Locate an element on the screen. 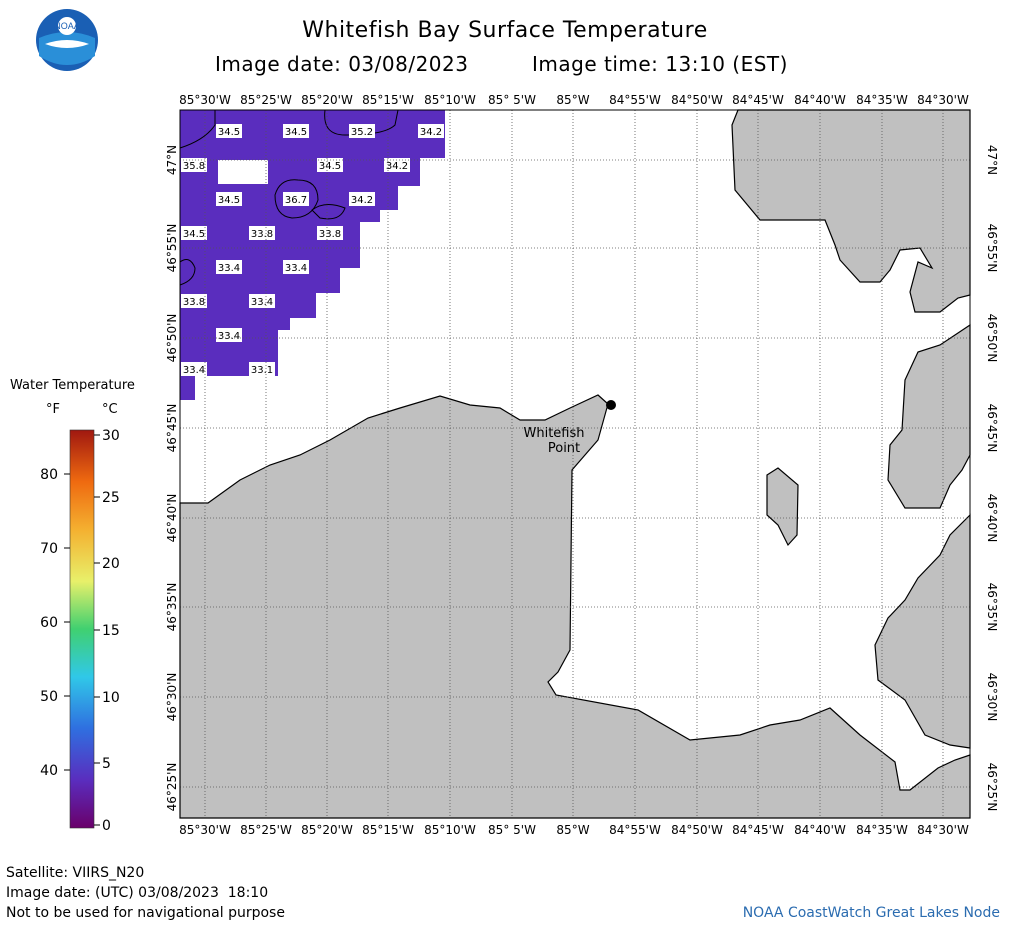  lon-label-bottom: 84°40'W is located at coordinates (820, 830).